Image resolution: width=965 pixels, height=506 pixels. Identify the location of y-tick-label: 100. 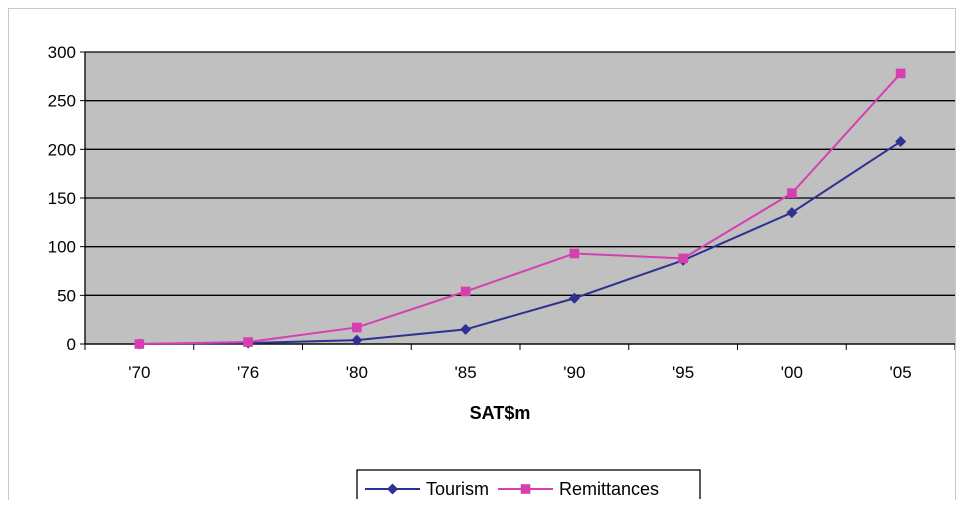
(62, 247).